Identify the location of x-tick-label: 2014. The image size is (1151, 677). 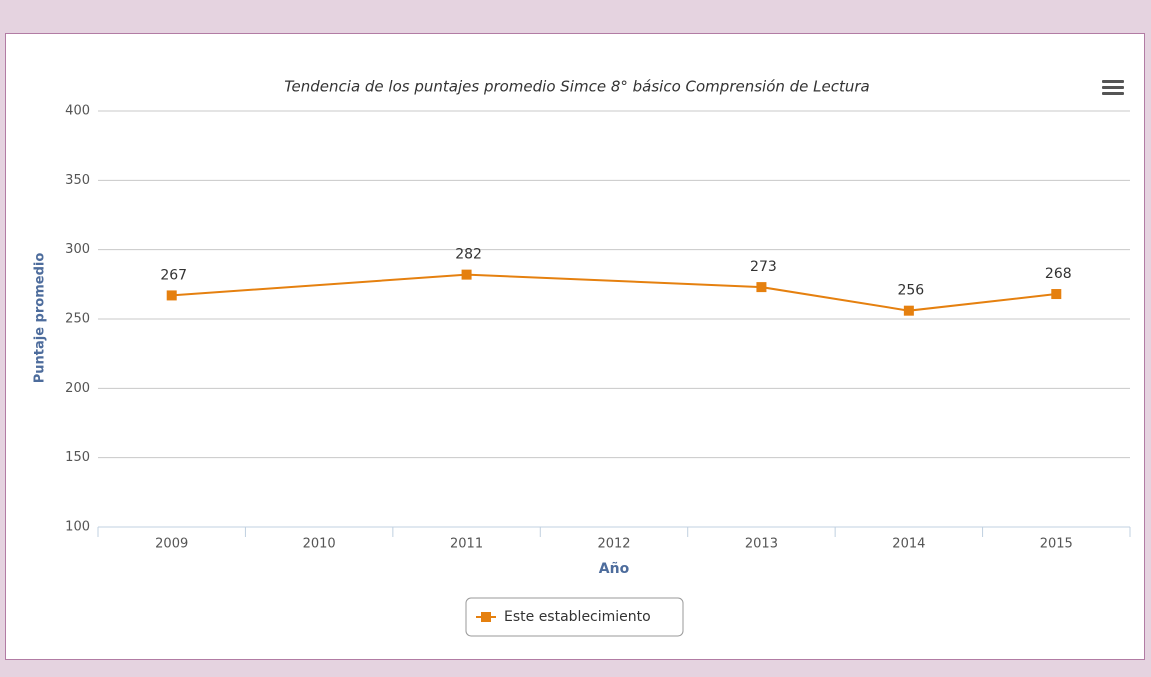
(908, 544).